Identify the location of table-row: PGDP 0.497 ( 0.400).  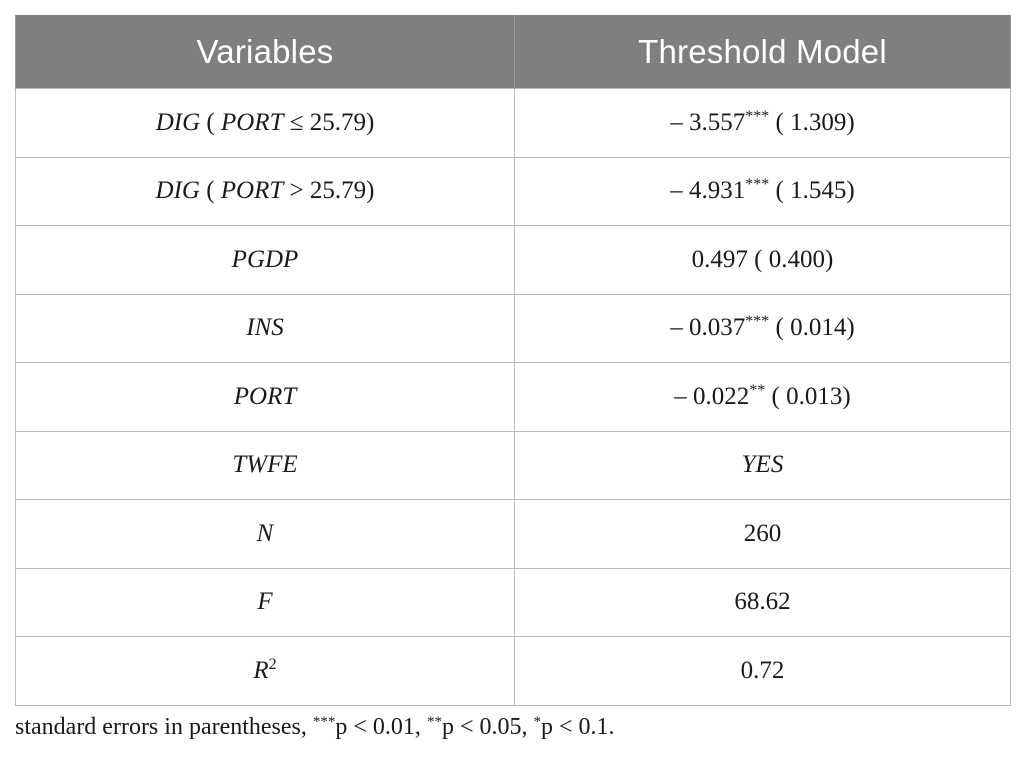
(513, 260).